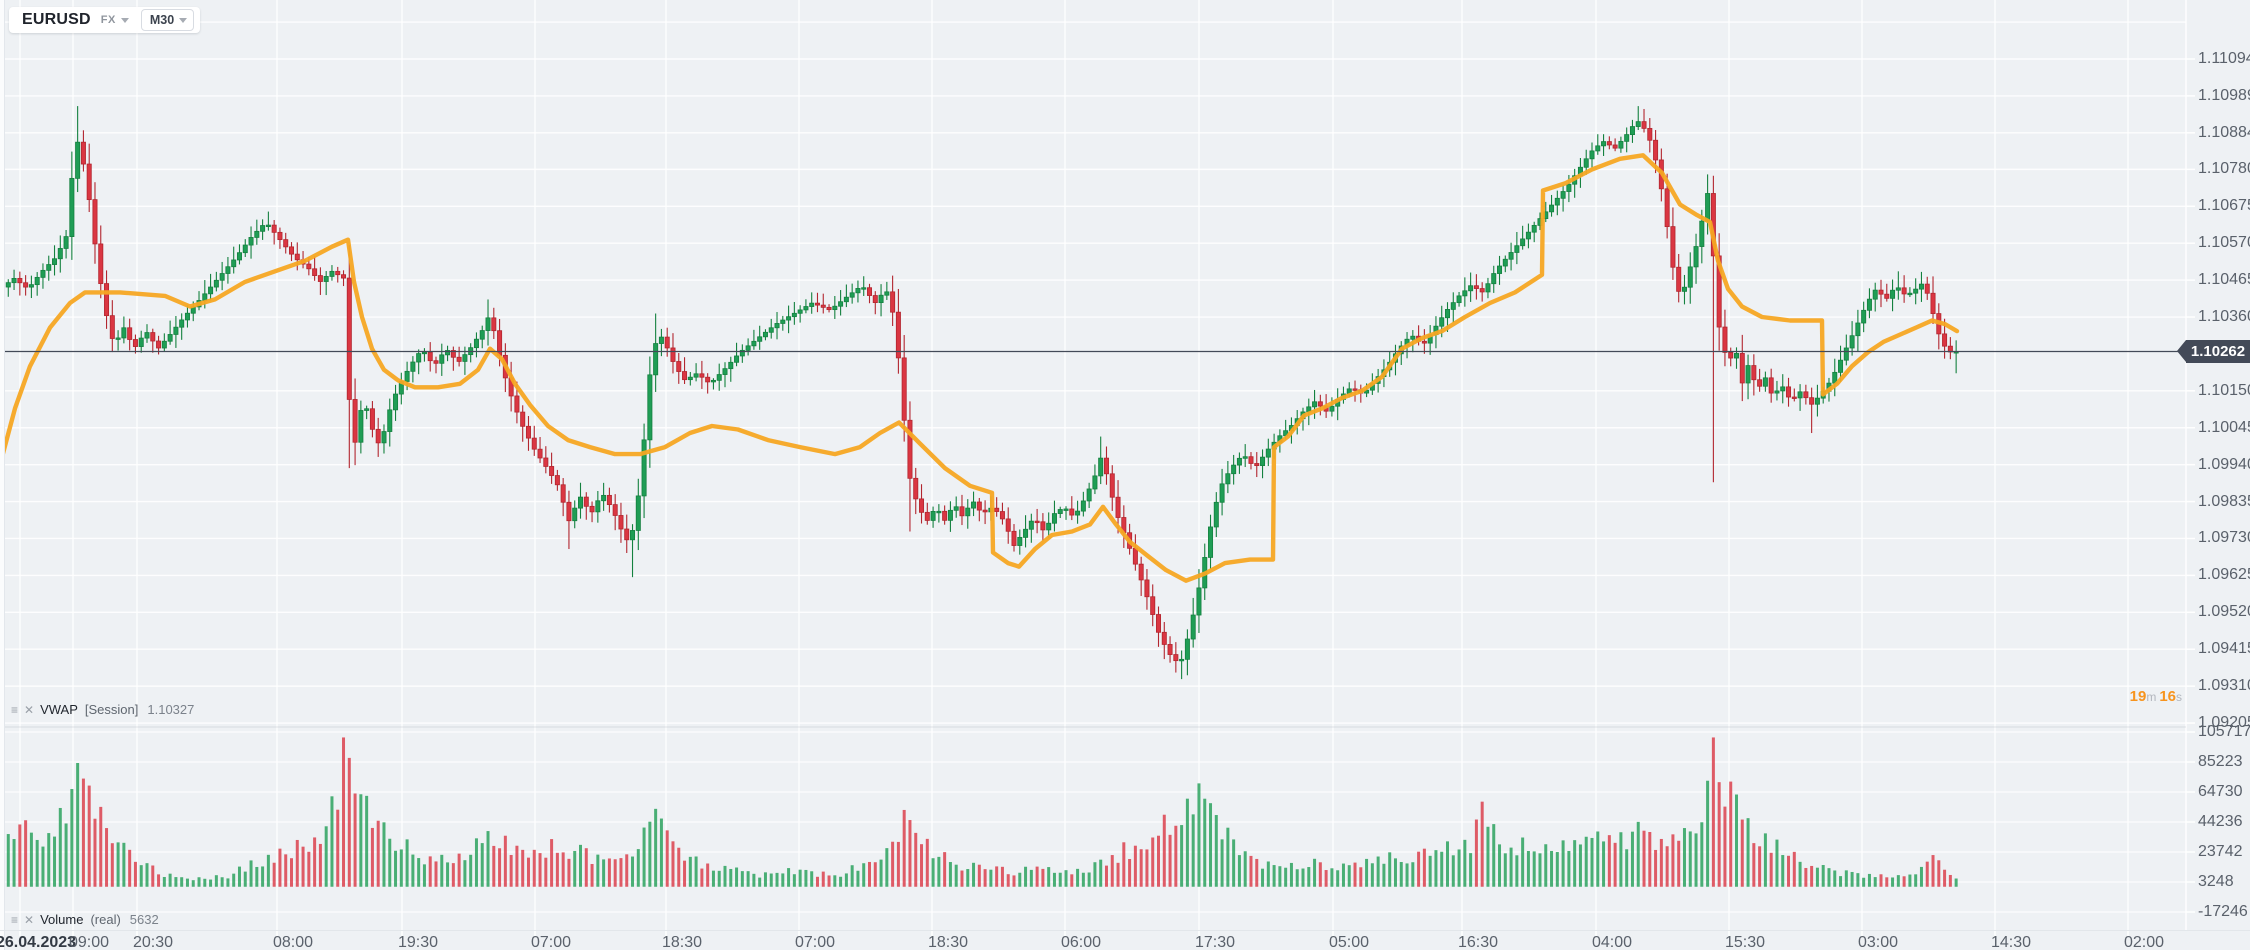  What do you see at coordinates (2138, 696) in the screenshot?
I see `countdown-minutes: 19` at bounding box center [2138, 696].